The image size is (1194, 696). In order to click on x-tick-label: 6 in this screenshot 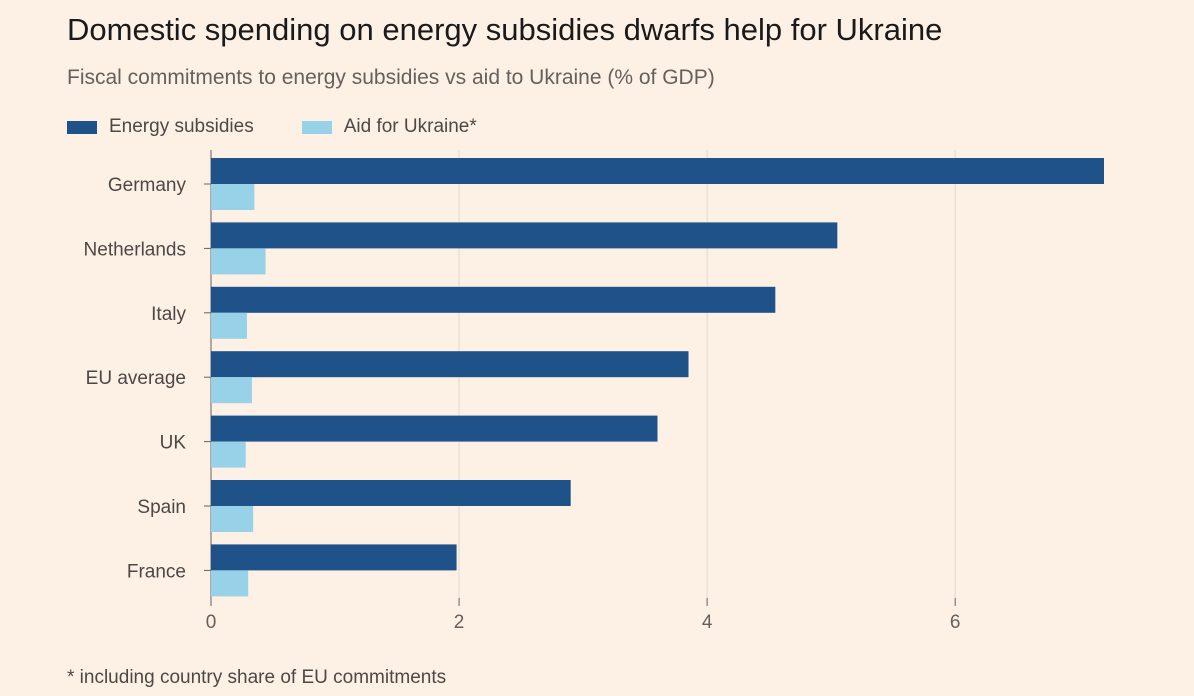, I will do `click(955, 622)`.